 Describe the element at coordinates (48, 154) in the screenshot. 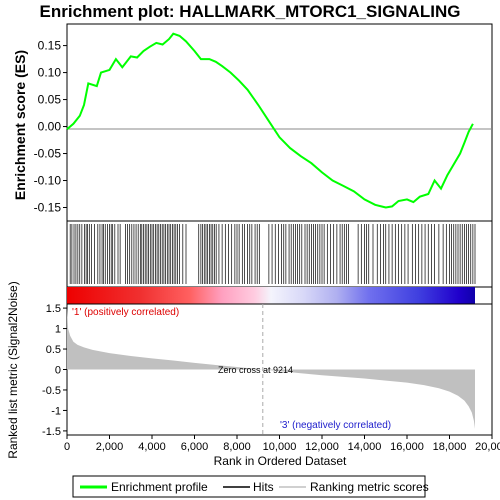

I see `es-ytick-label: -0.05` at that location.